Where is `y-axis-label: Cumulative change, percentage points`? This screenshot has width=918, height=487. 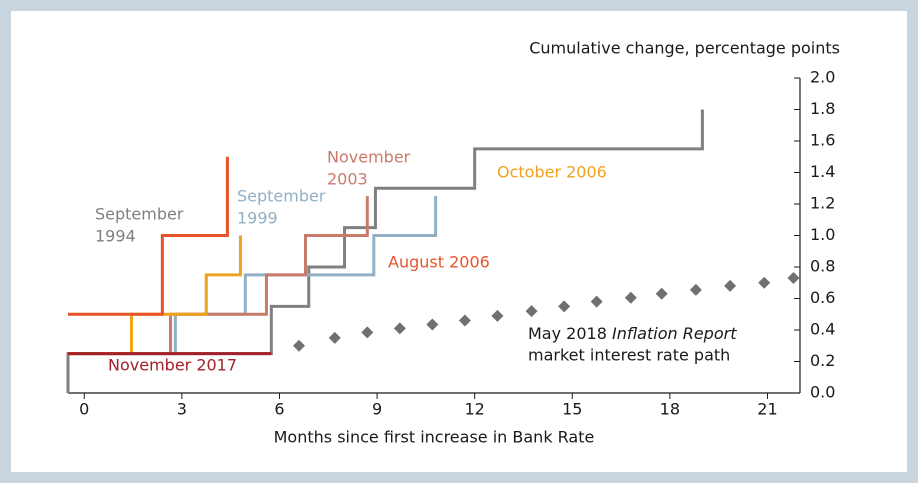 y-axis-label: Cumulative change, percentage points is located at coordinates (684, 48).